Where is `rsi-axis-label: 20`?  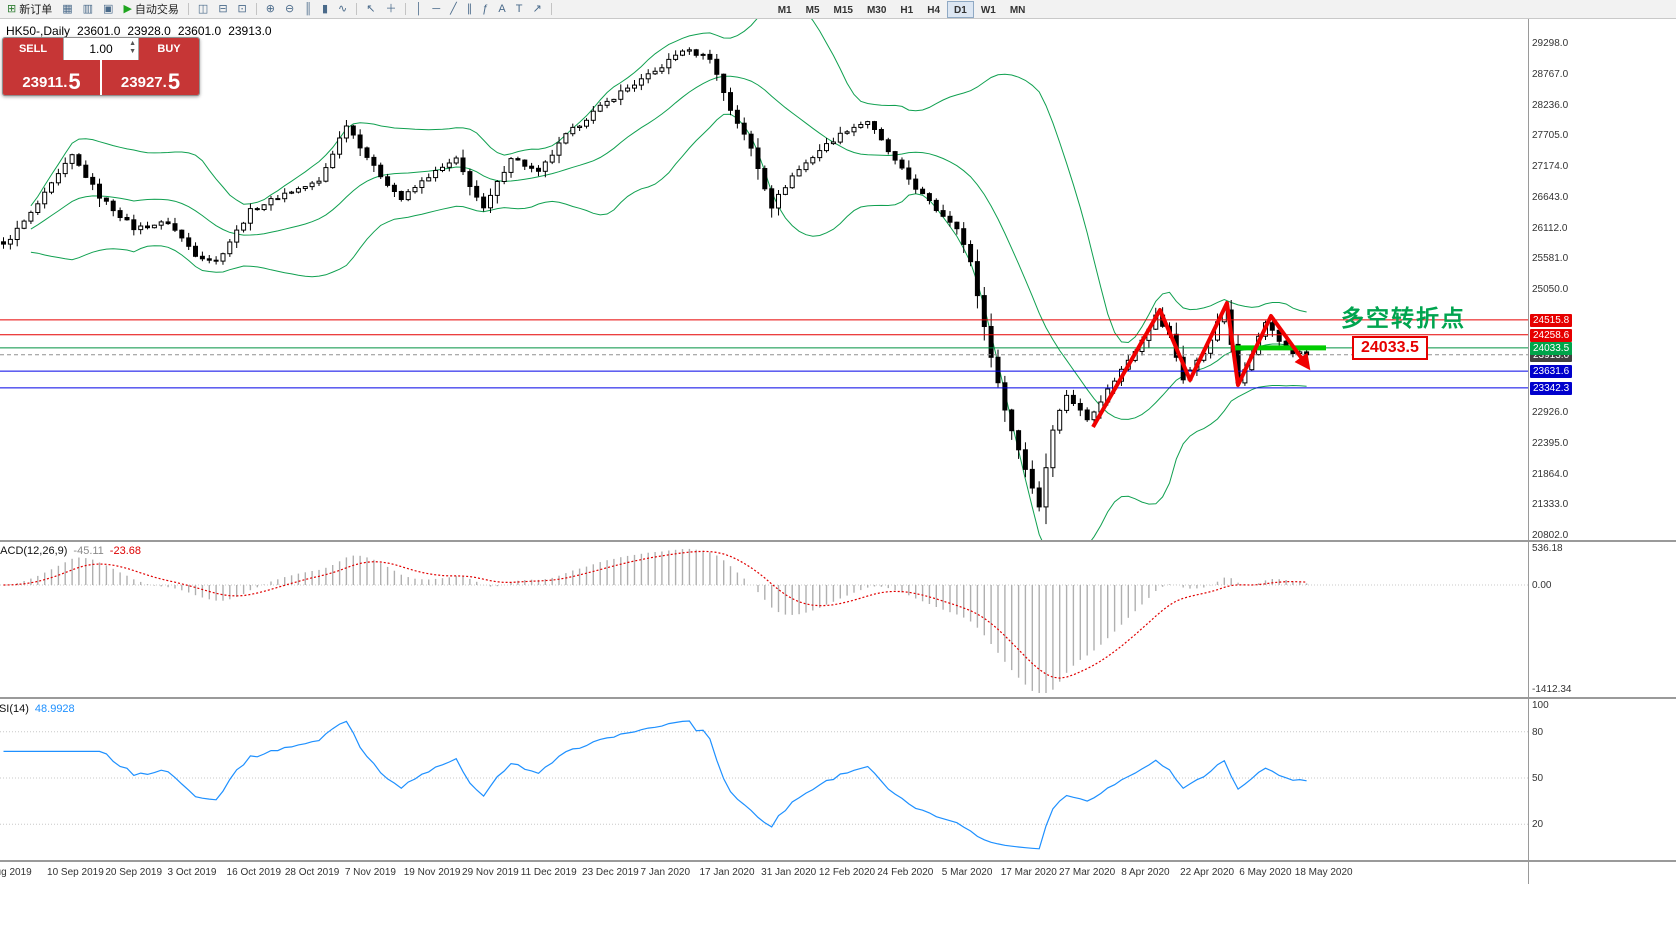 rsi-axis-label: 20 is located at coordinates (1538, 824).